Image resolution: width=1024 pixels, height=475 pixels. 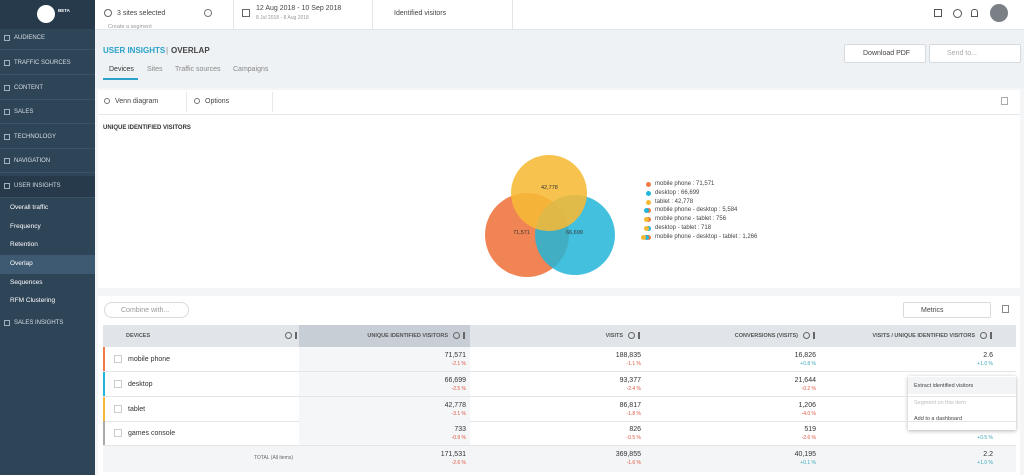 I want to click on export-icon, so click(x=1005, y=309).